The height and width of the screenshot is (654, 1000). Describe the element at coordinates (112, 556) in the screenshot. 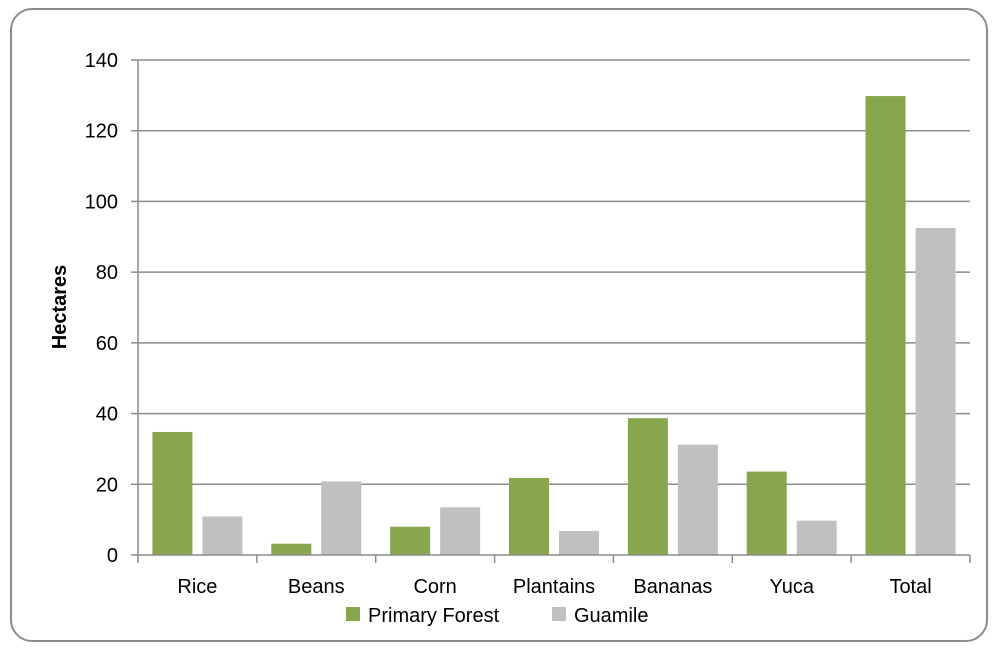

I see `y-tick-label: 0` at that location.